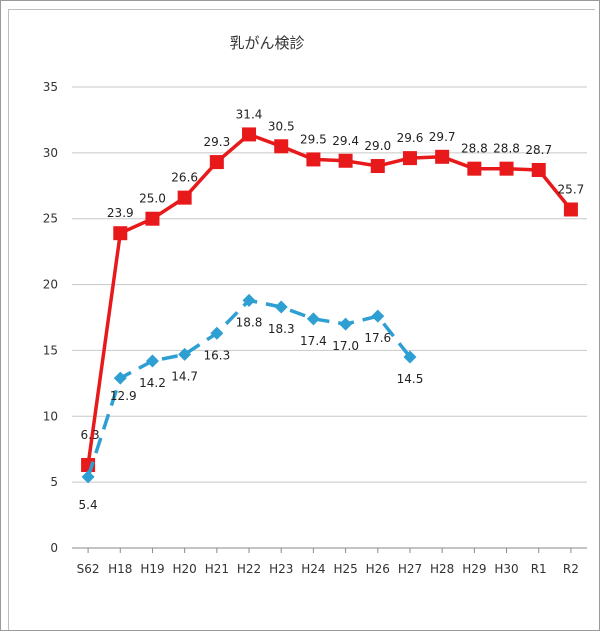  I want to click on x-tick-label: H29, so click(474, 569).